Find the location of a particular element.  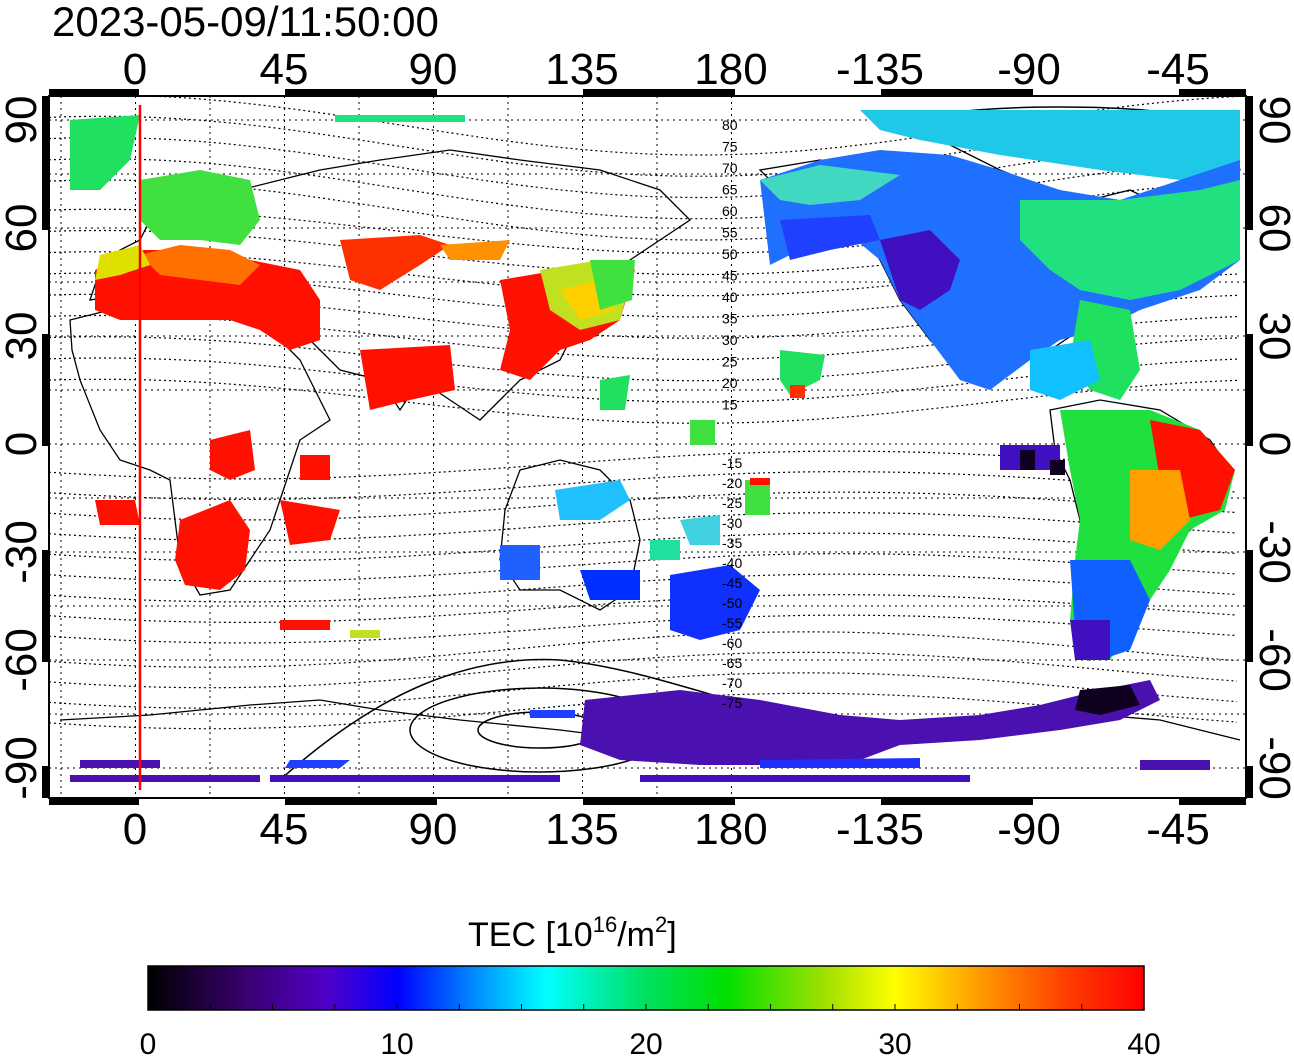

colorbar-tick-label: 10 is located at coordinates (396, 1042).